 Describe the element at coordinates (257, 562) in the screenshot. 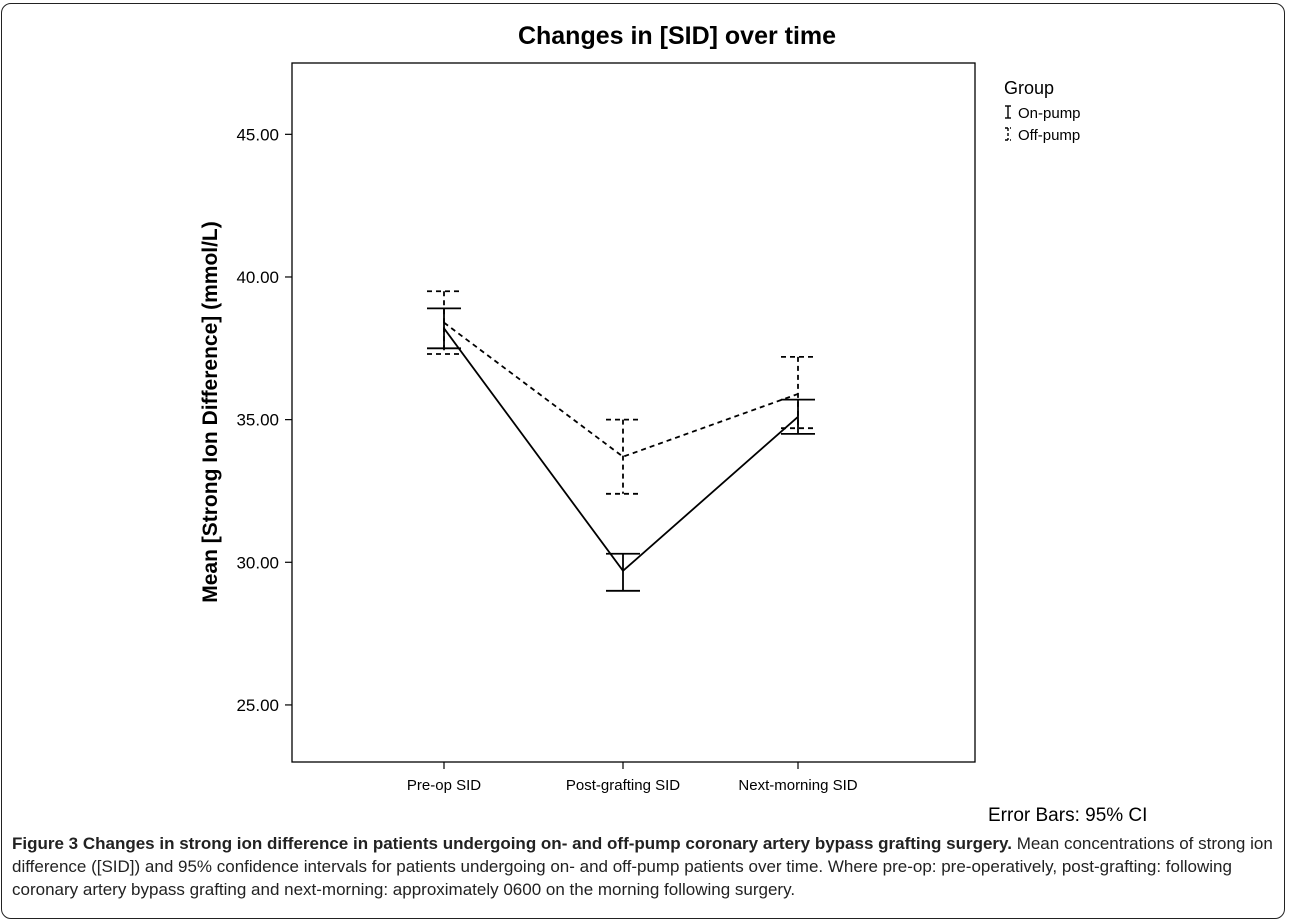

I see `y-tick-label: 30.00` at that location.